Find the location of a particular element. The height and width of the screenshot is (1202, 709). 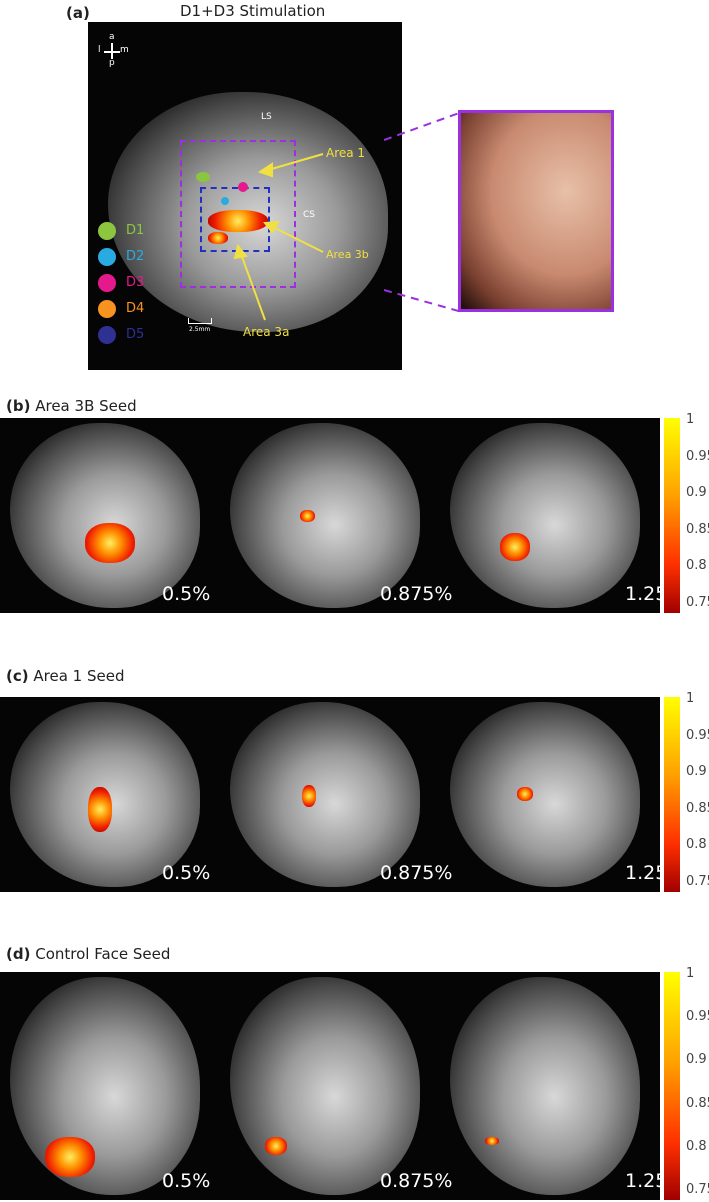

roi-box is located at coordinates (238, 214).